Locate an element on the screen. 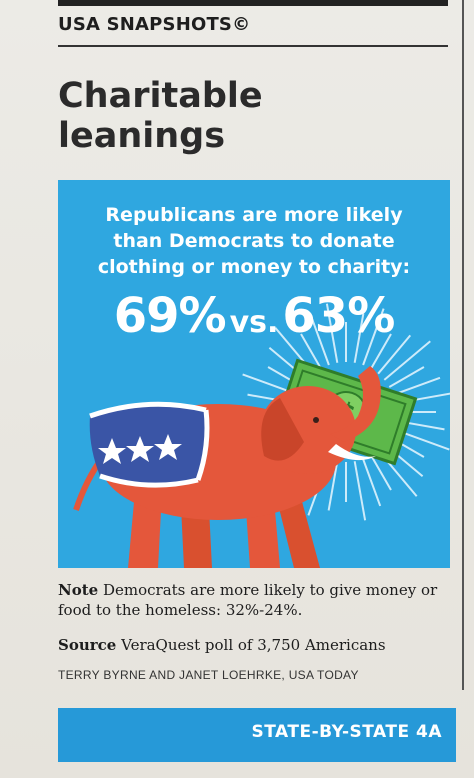 This screenshot has height=778, width=474. comparison-figures: 69% vs.63% is located at coordinates (254, 316).